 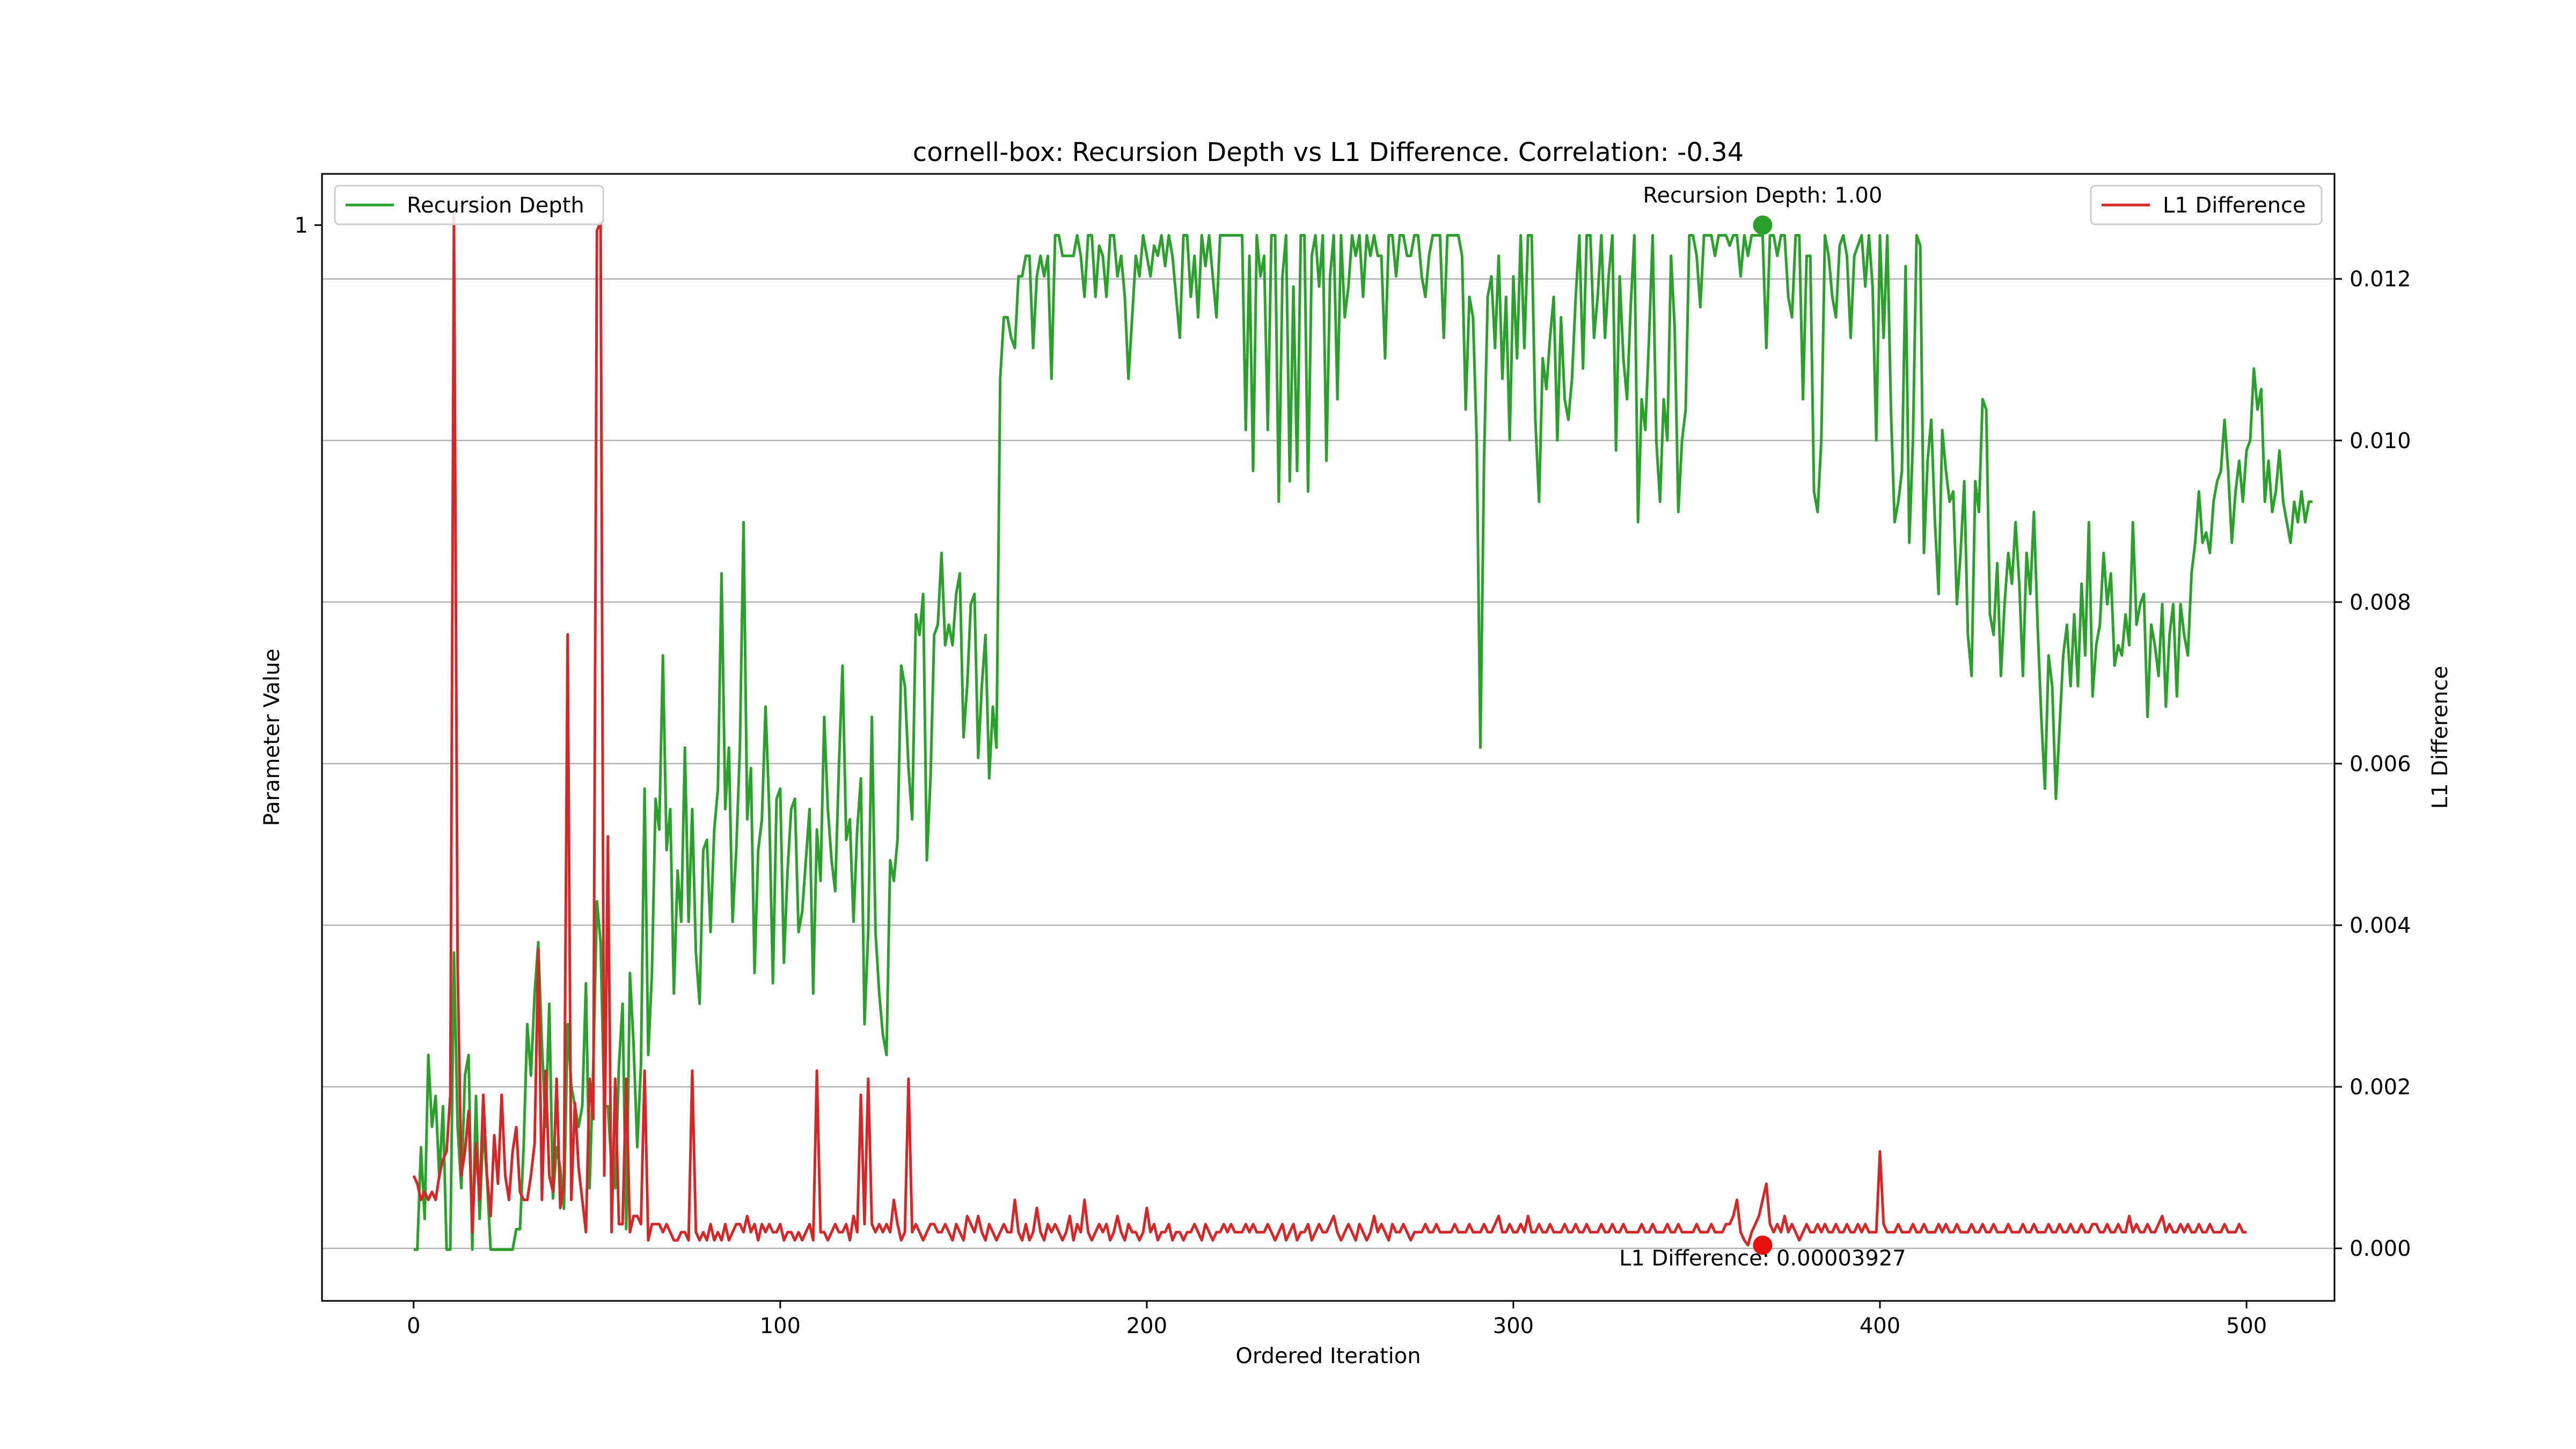 What do you see at coordinates (1762, 195) in the screenshot?
I see `recursion-depth-annotation: Recursion Depth: 1.00` at bounding box center [1762, 195].